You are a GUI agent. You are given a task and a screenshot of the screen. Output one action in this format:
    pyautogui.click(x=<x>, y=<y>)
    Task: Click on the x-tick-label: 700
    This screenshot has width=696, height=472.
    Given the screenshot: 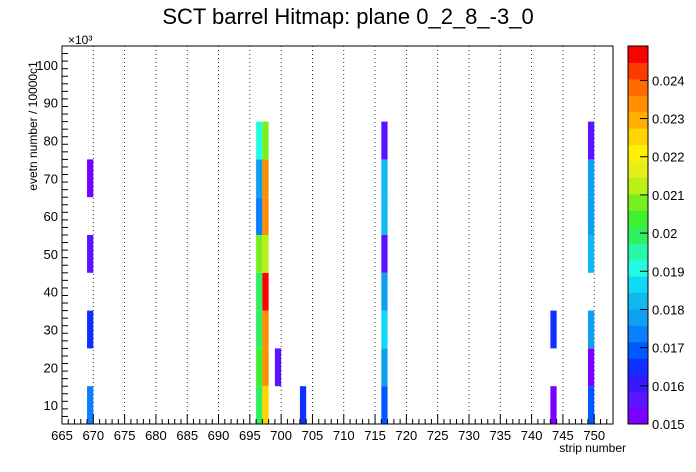 What is the action you would take?
    pyautogui.click(x=281, y=435)
    